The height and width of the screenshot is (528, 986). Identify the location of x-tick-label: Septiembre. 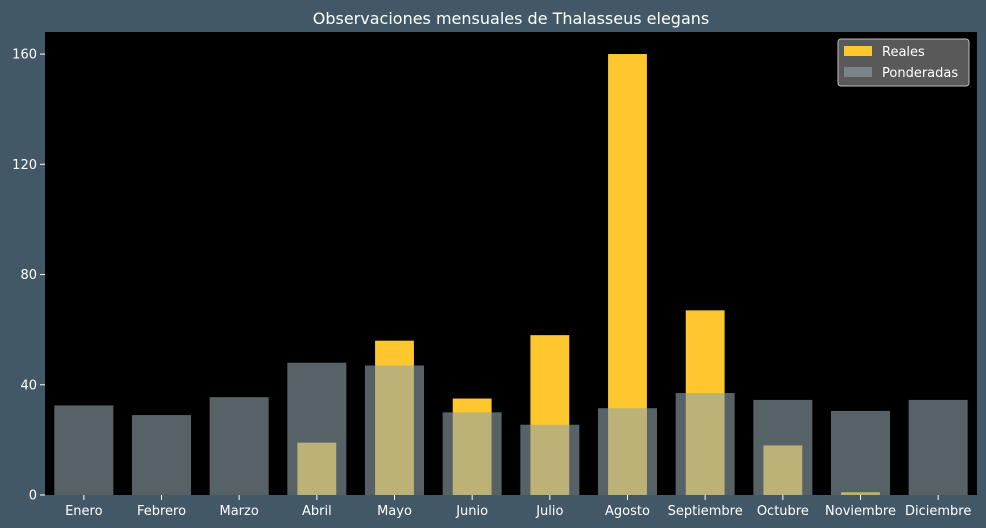
(705, 511).